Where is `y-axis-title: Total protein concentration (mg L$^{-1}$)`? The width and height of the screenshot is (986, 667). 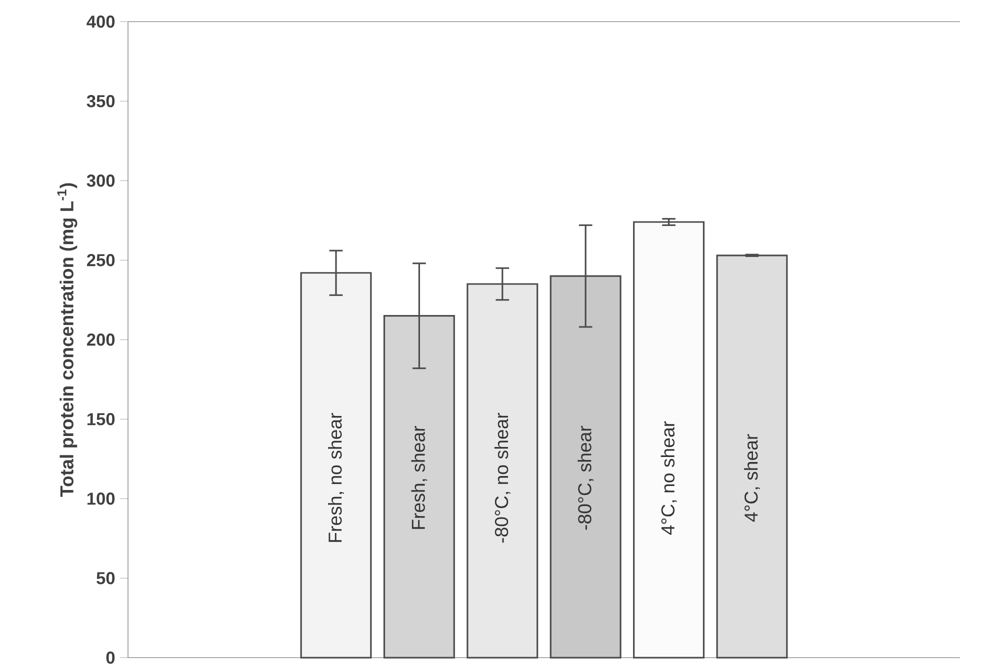 y-axis-title: Total protein concentration (mg L$^{-1}$) is located at coordinates (67, 340).